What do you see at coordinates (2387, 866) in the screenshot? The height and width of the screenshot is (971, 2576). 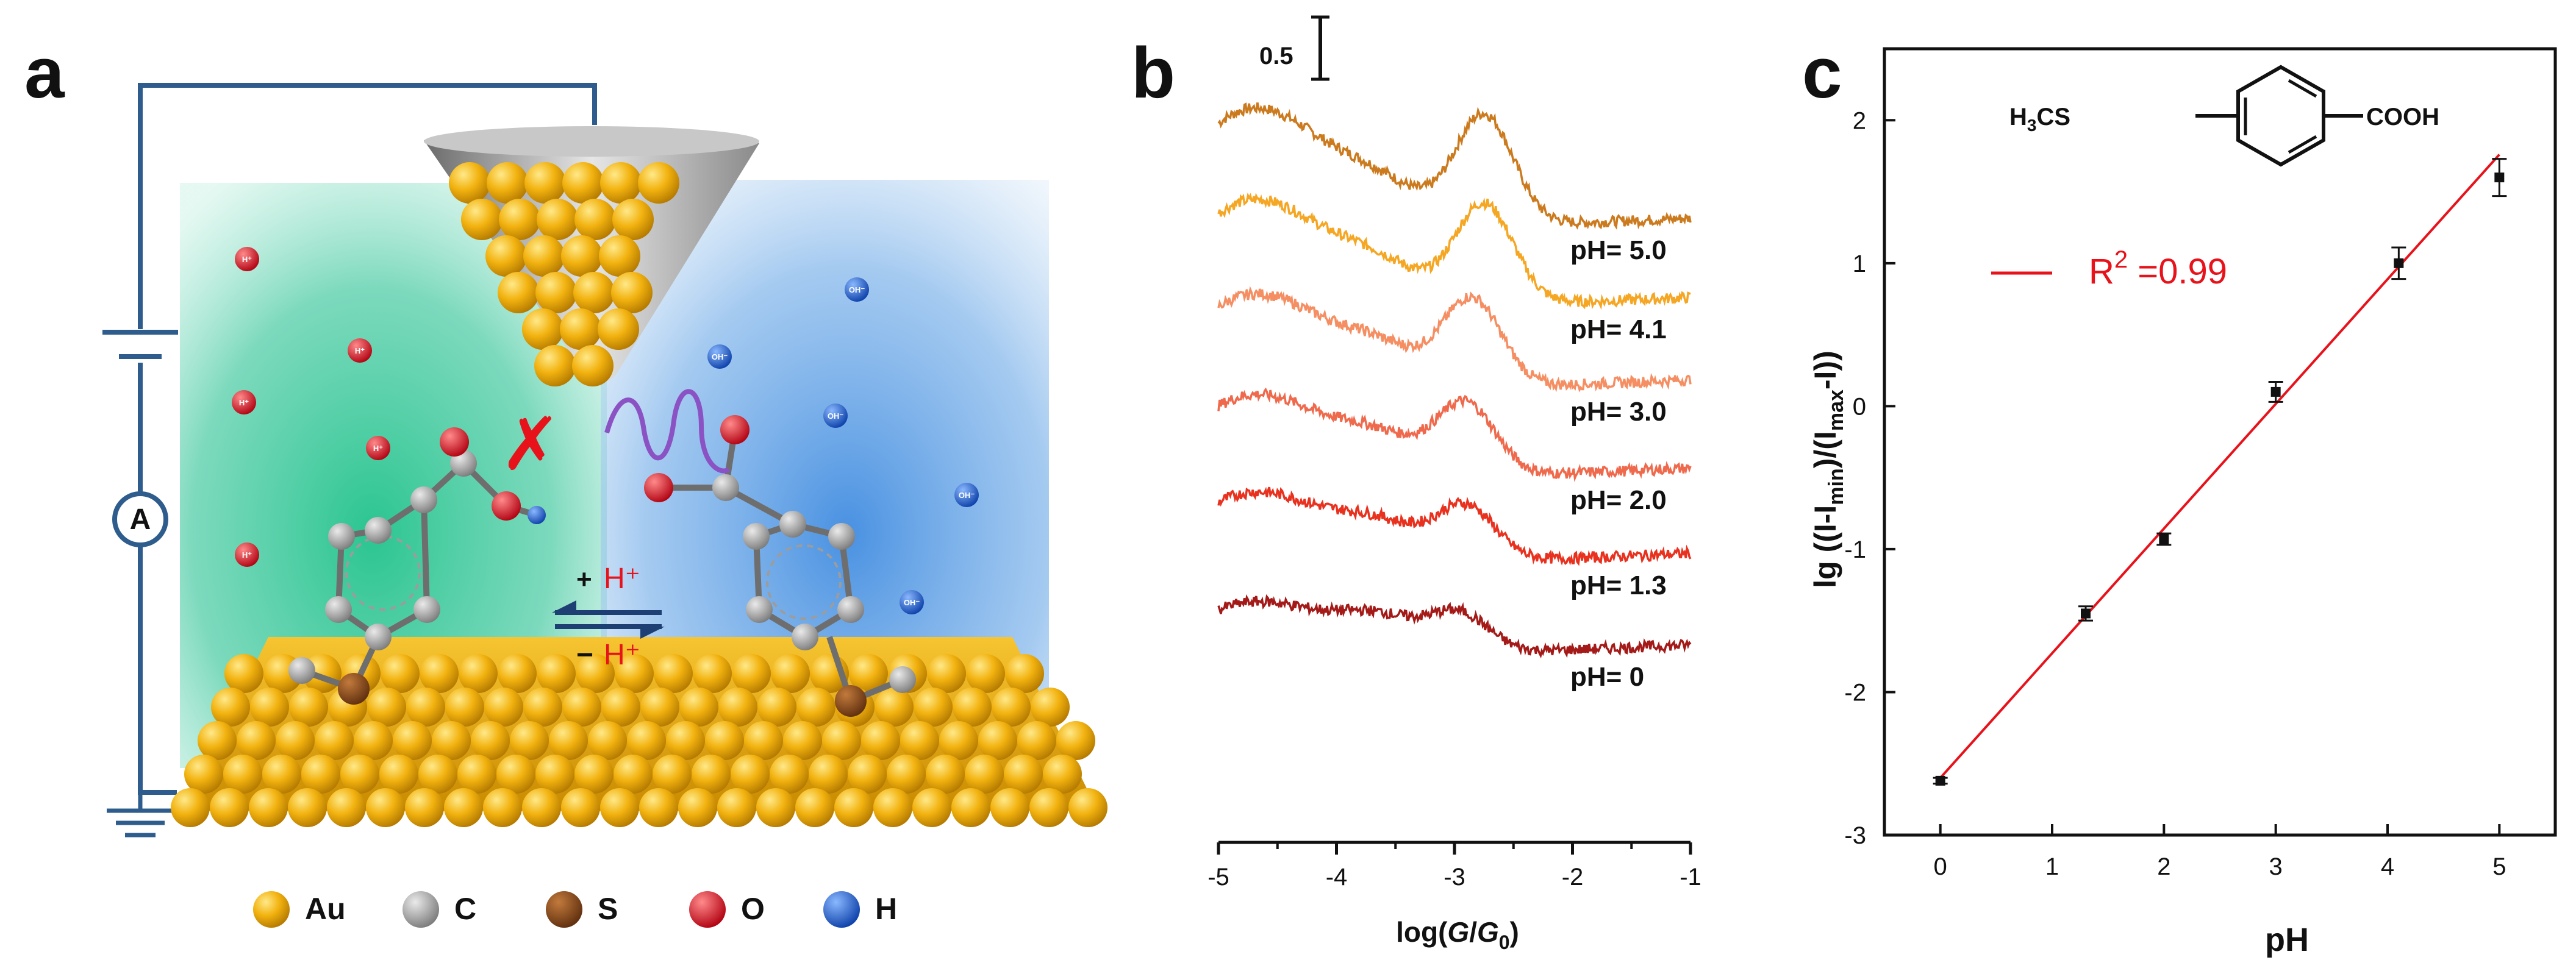 I see `c-x-tick-label: 4` at bounding box center [2387, 866].